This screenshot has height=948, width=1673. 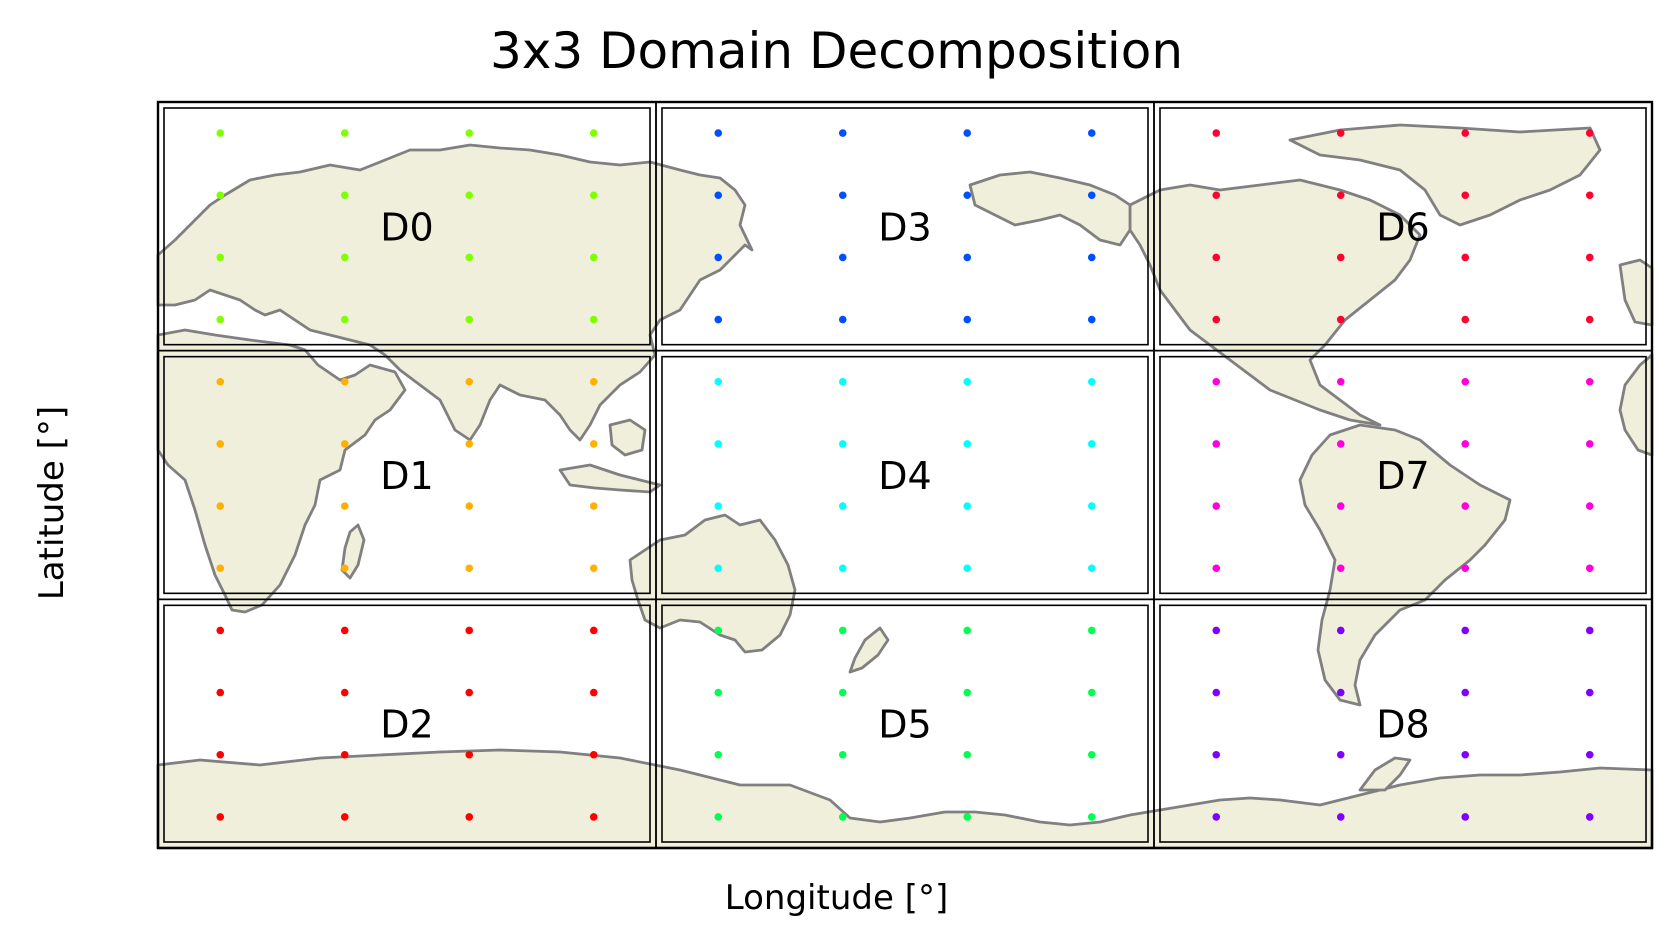 What do you see at coordinates (904, 227) in the screenshot?
I see `domain-label-d3: D3` at bounding box center [904, 227].